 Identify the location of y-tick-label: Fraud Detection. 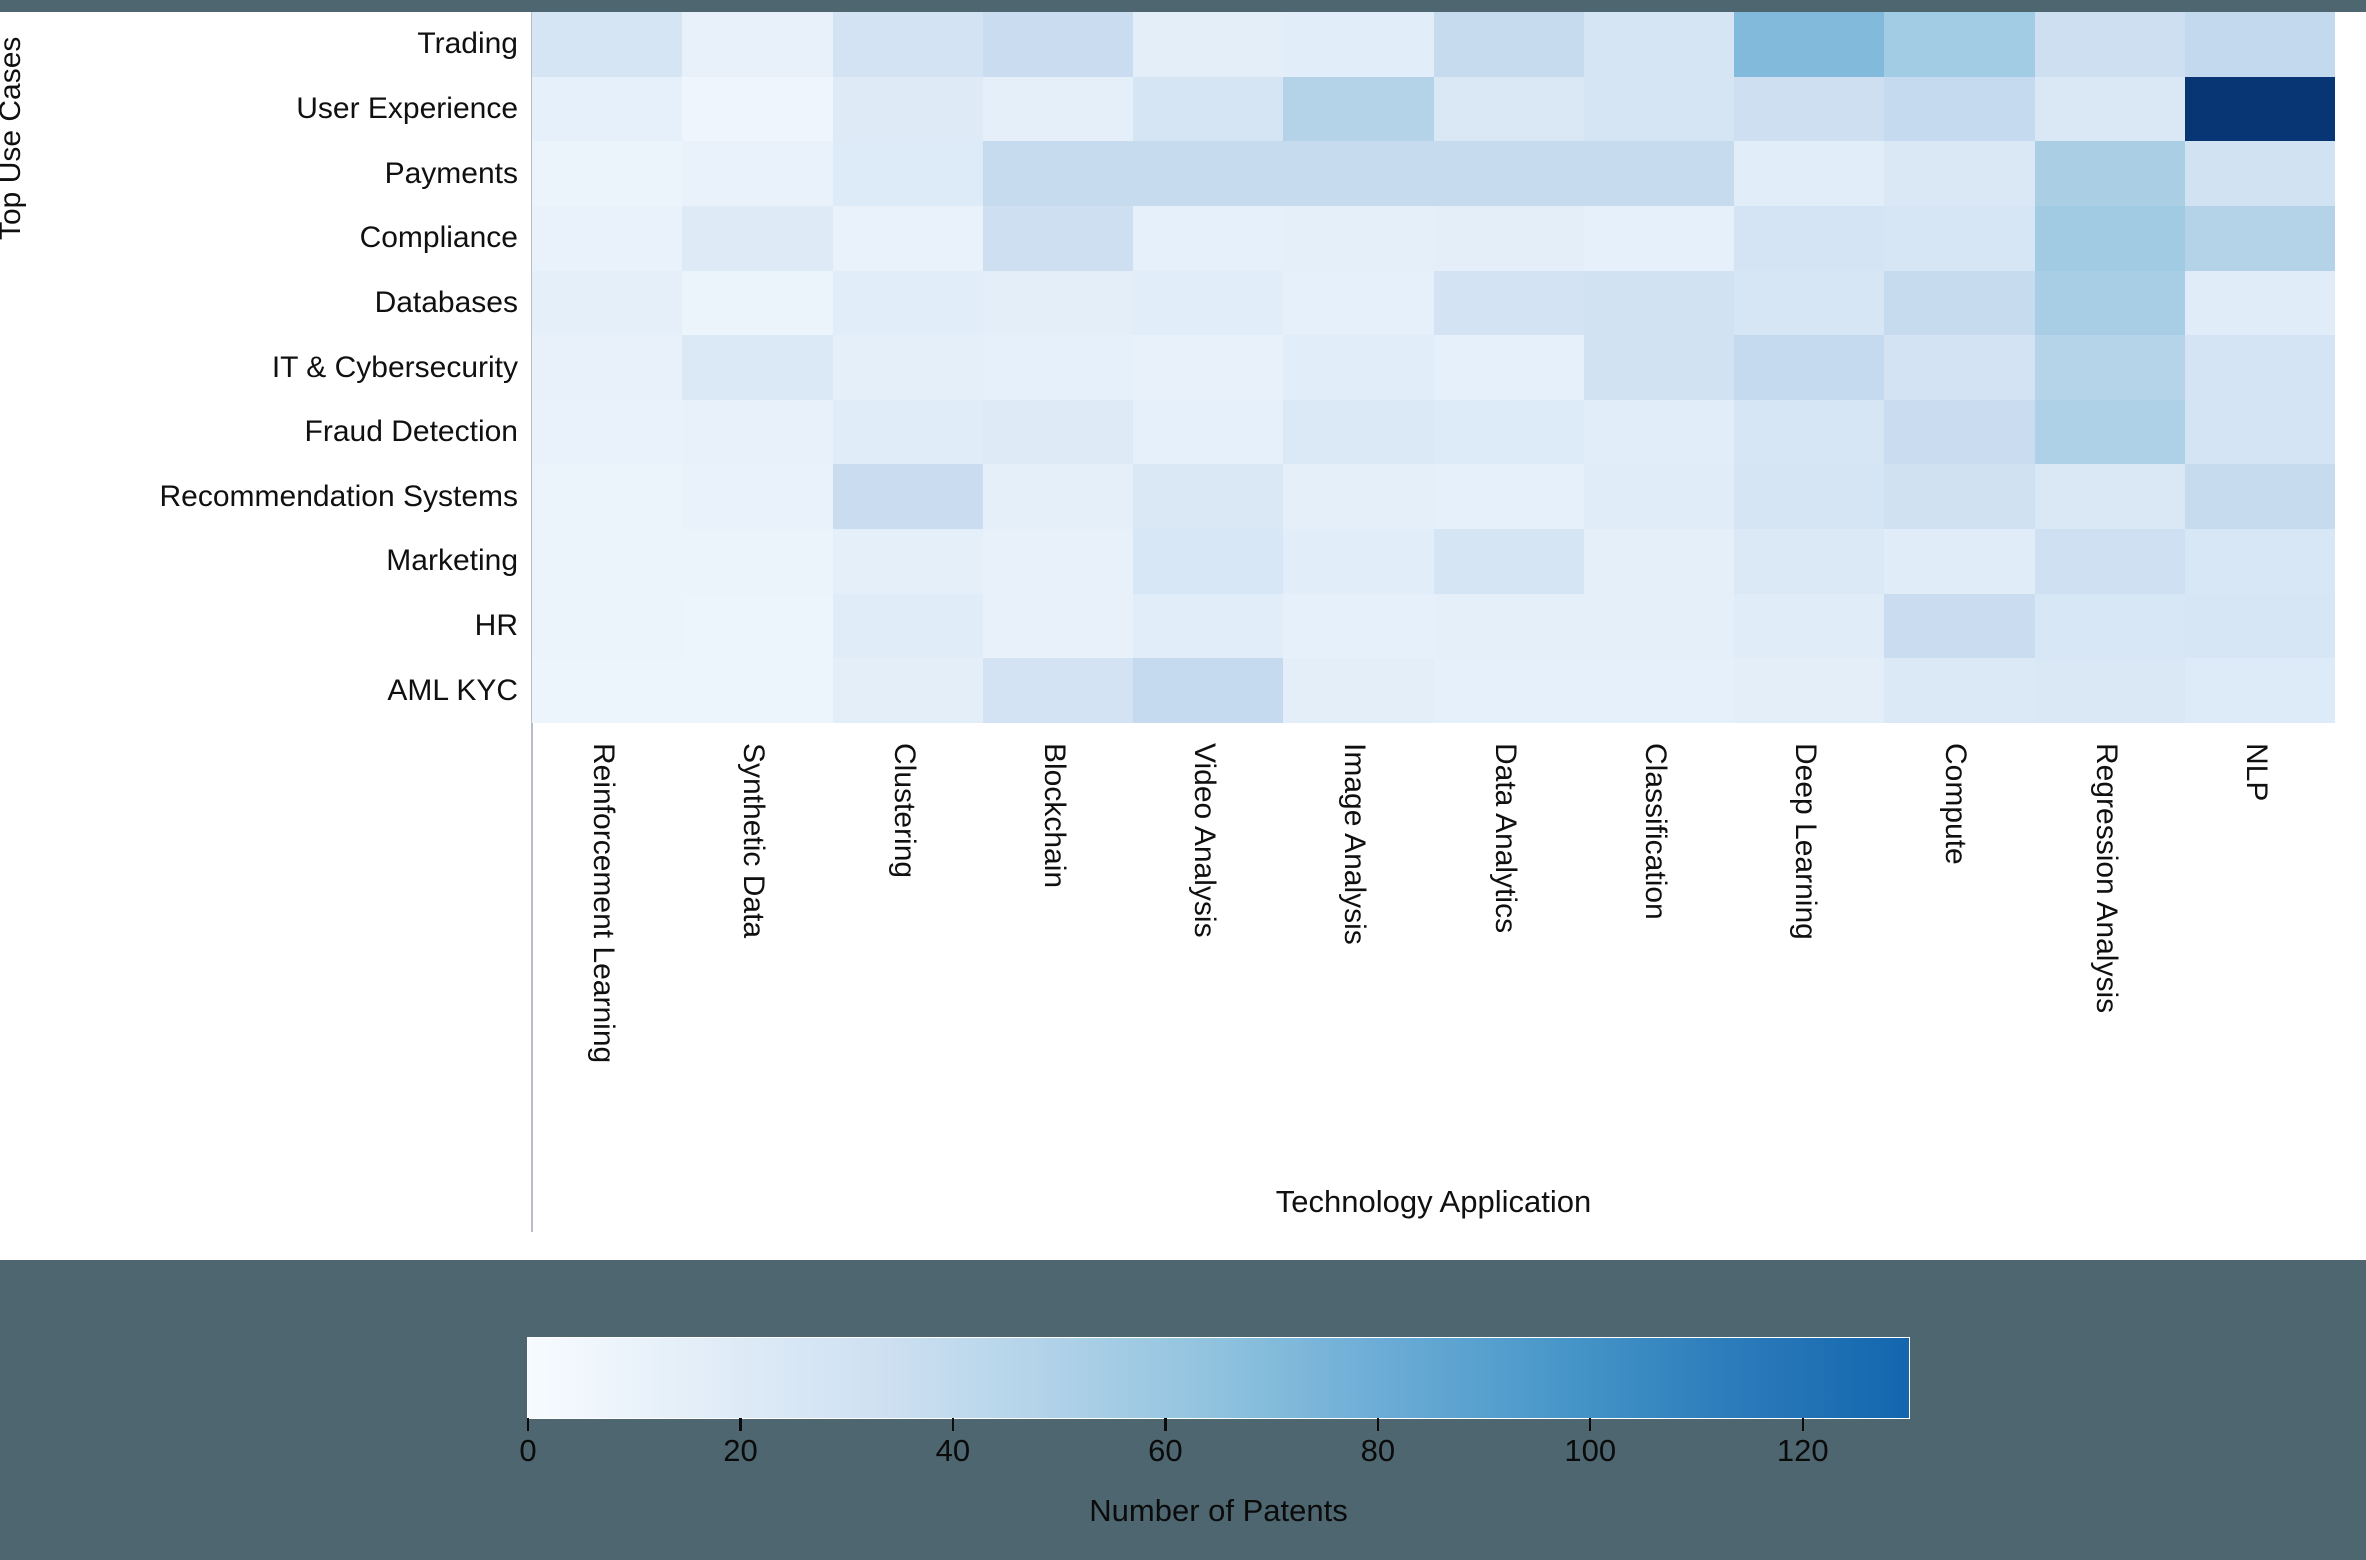
(411, 432).